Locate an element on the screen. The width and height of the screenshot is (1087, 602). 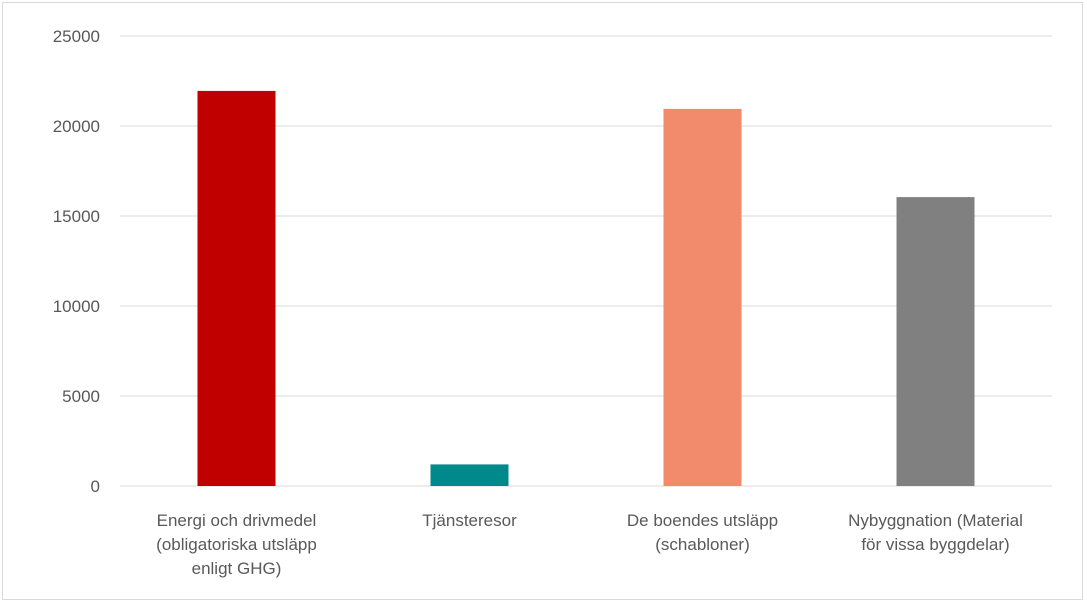
category-label: De boendes utsläpp (schabloner) is located at coordinates (702, 532).